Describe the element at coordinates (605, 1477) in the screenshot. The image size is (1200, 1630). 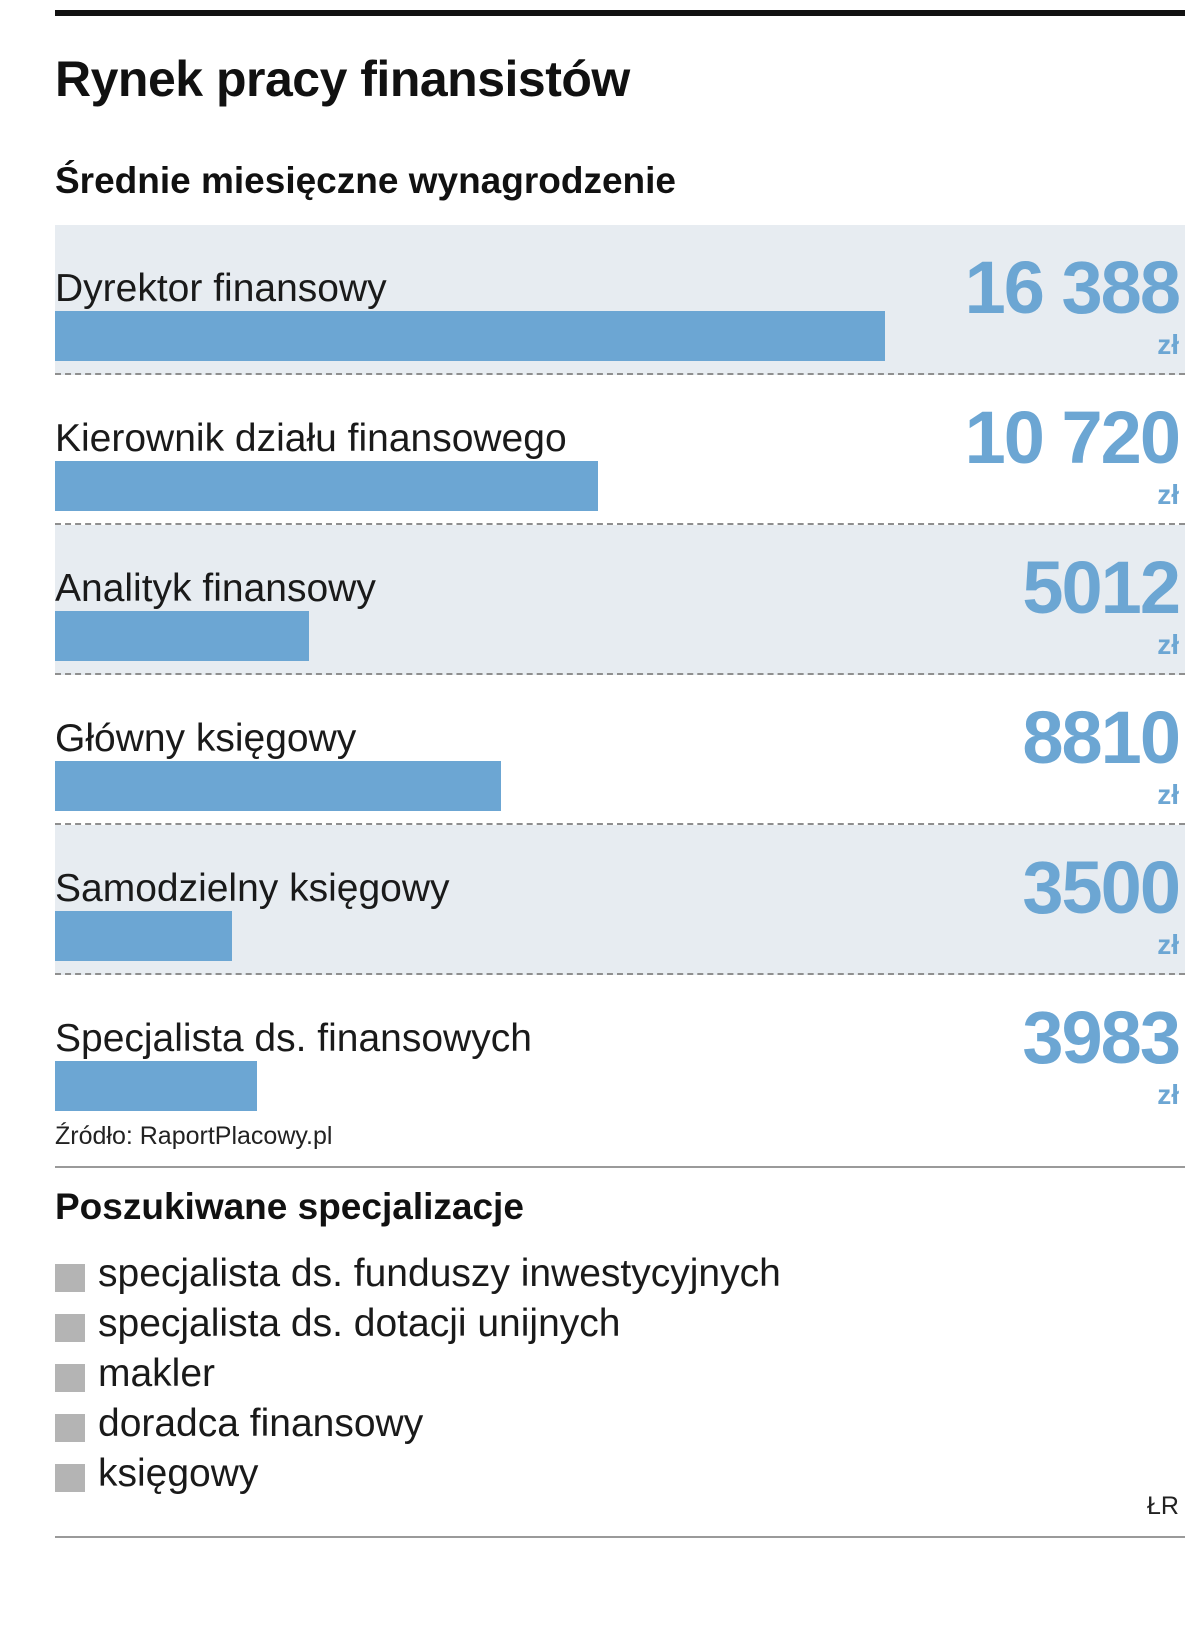
I see `list-item: księgowy` at that location.